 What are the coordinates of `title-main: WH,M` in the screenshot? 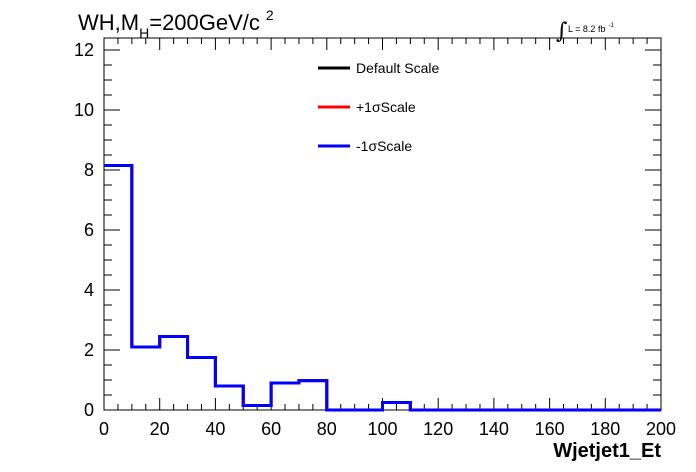 It's located at (108, 22).